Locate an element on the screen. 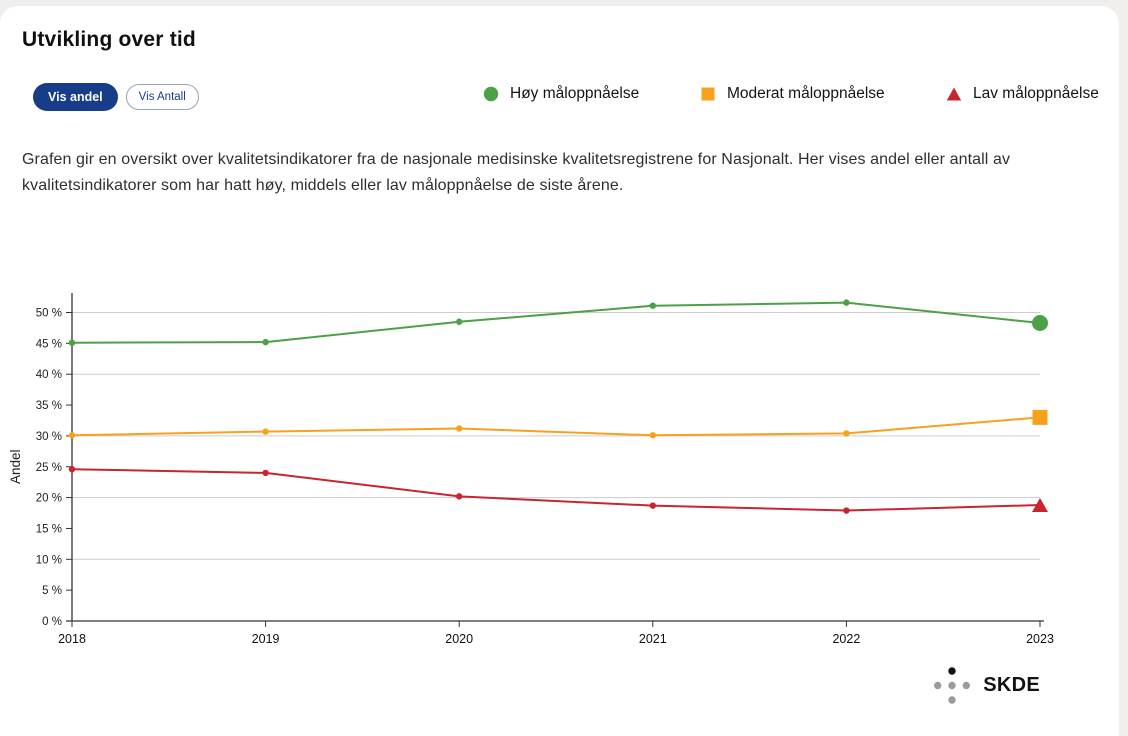 The height and width of the screenshot is (736, 1128). svg-text: 15 % is located at coordinates (49, 529).